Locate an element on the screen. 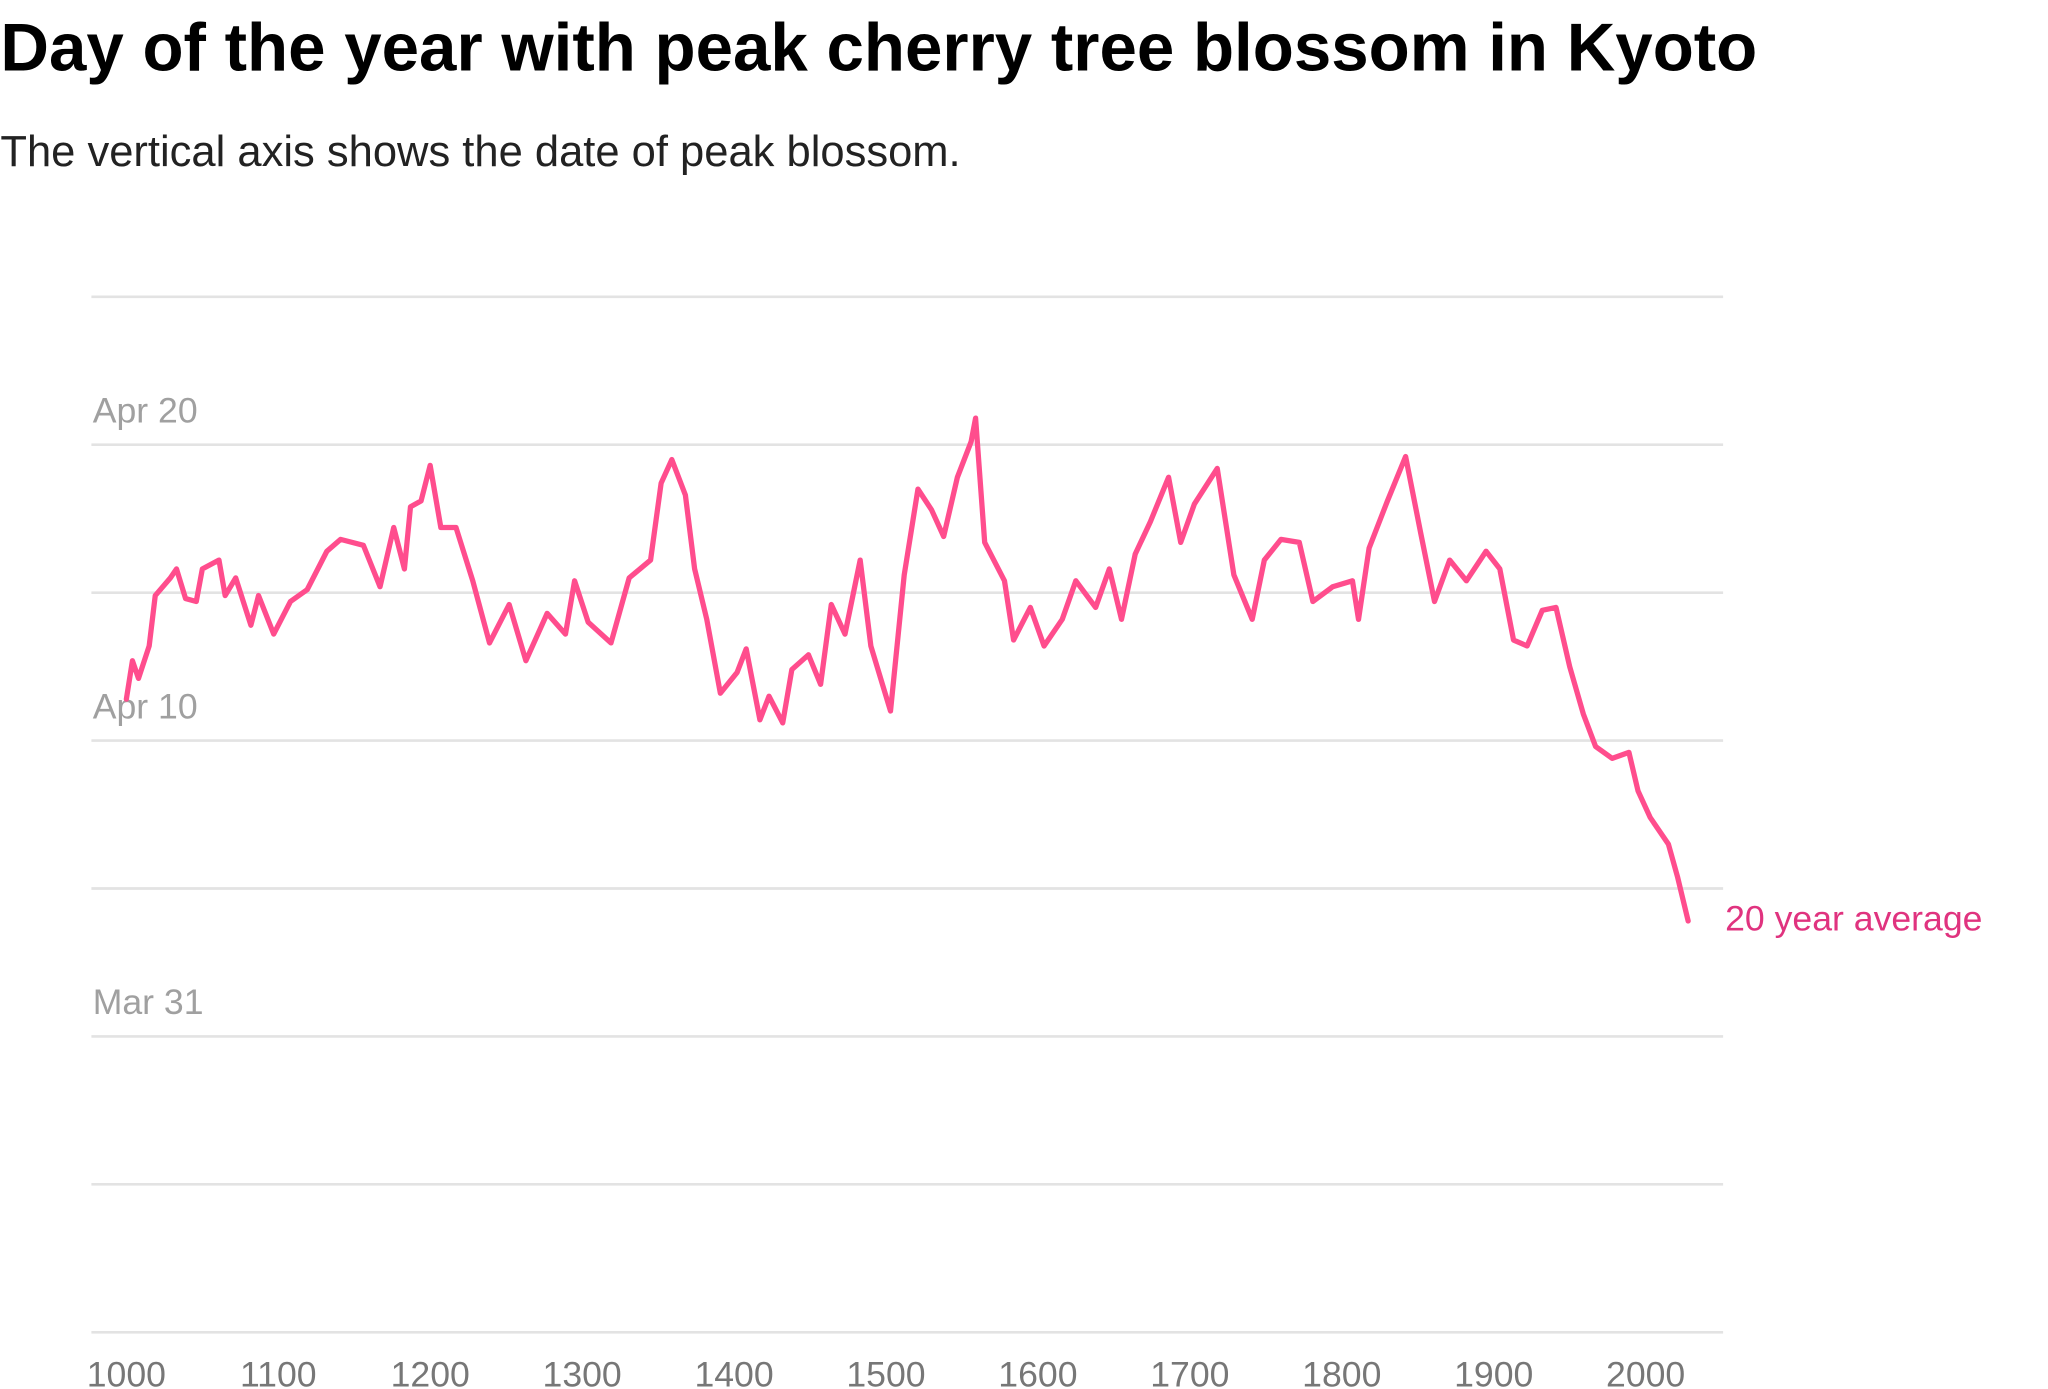  x-tick-label: 1400 is located at coordinates (733, 1372).